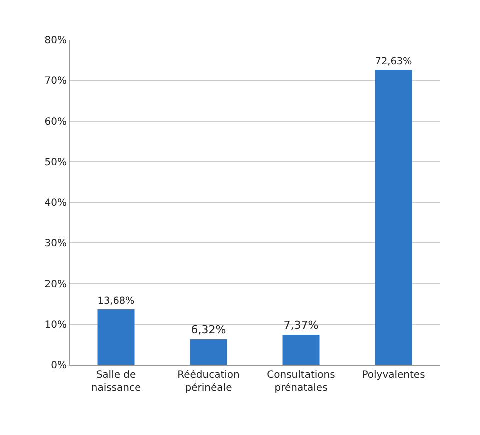  I want to click on x-tick-label: Rééducation périnéale, so click(209, 382).